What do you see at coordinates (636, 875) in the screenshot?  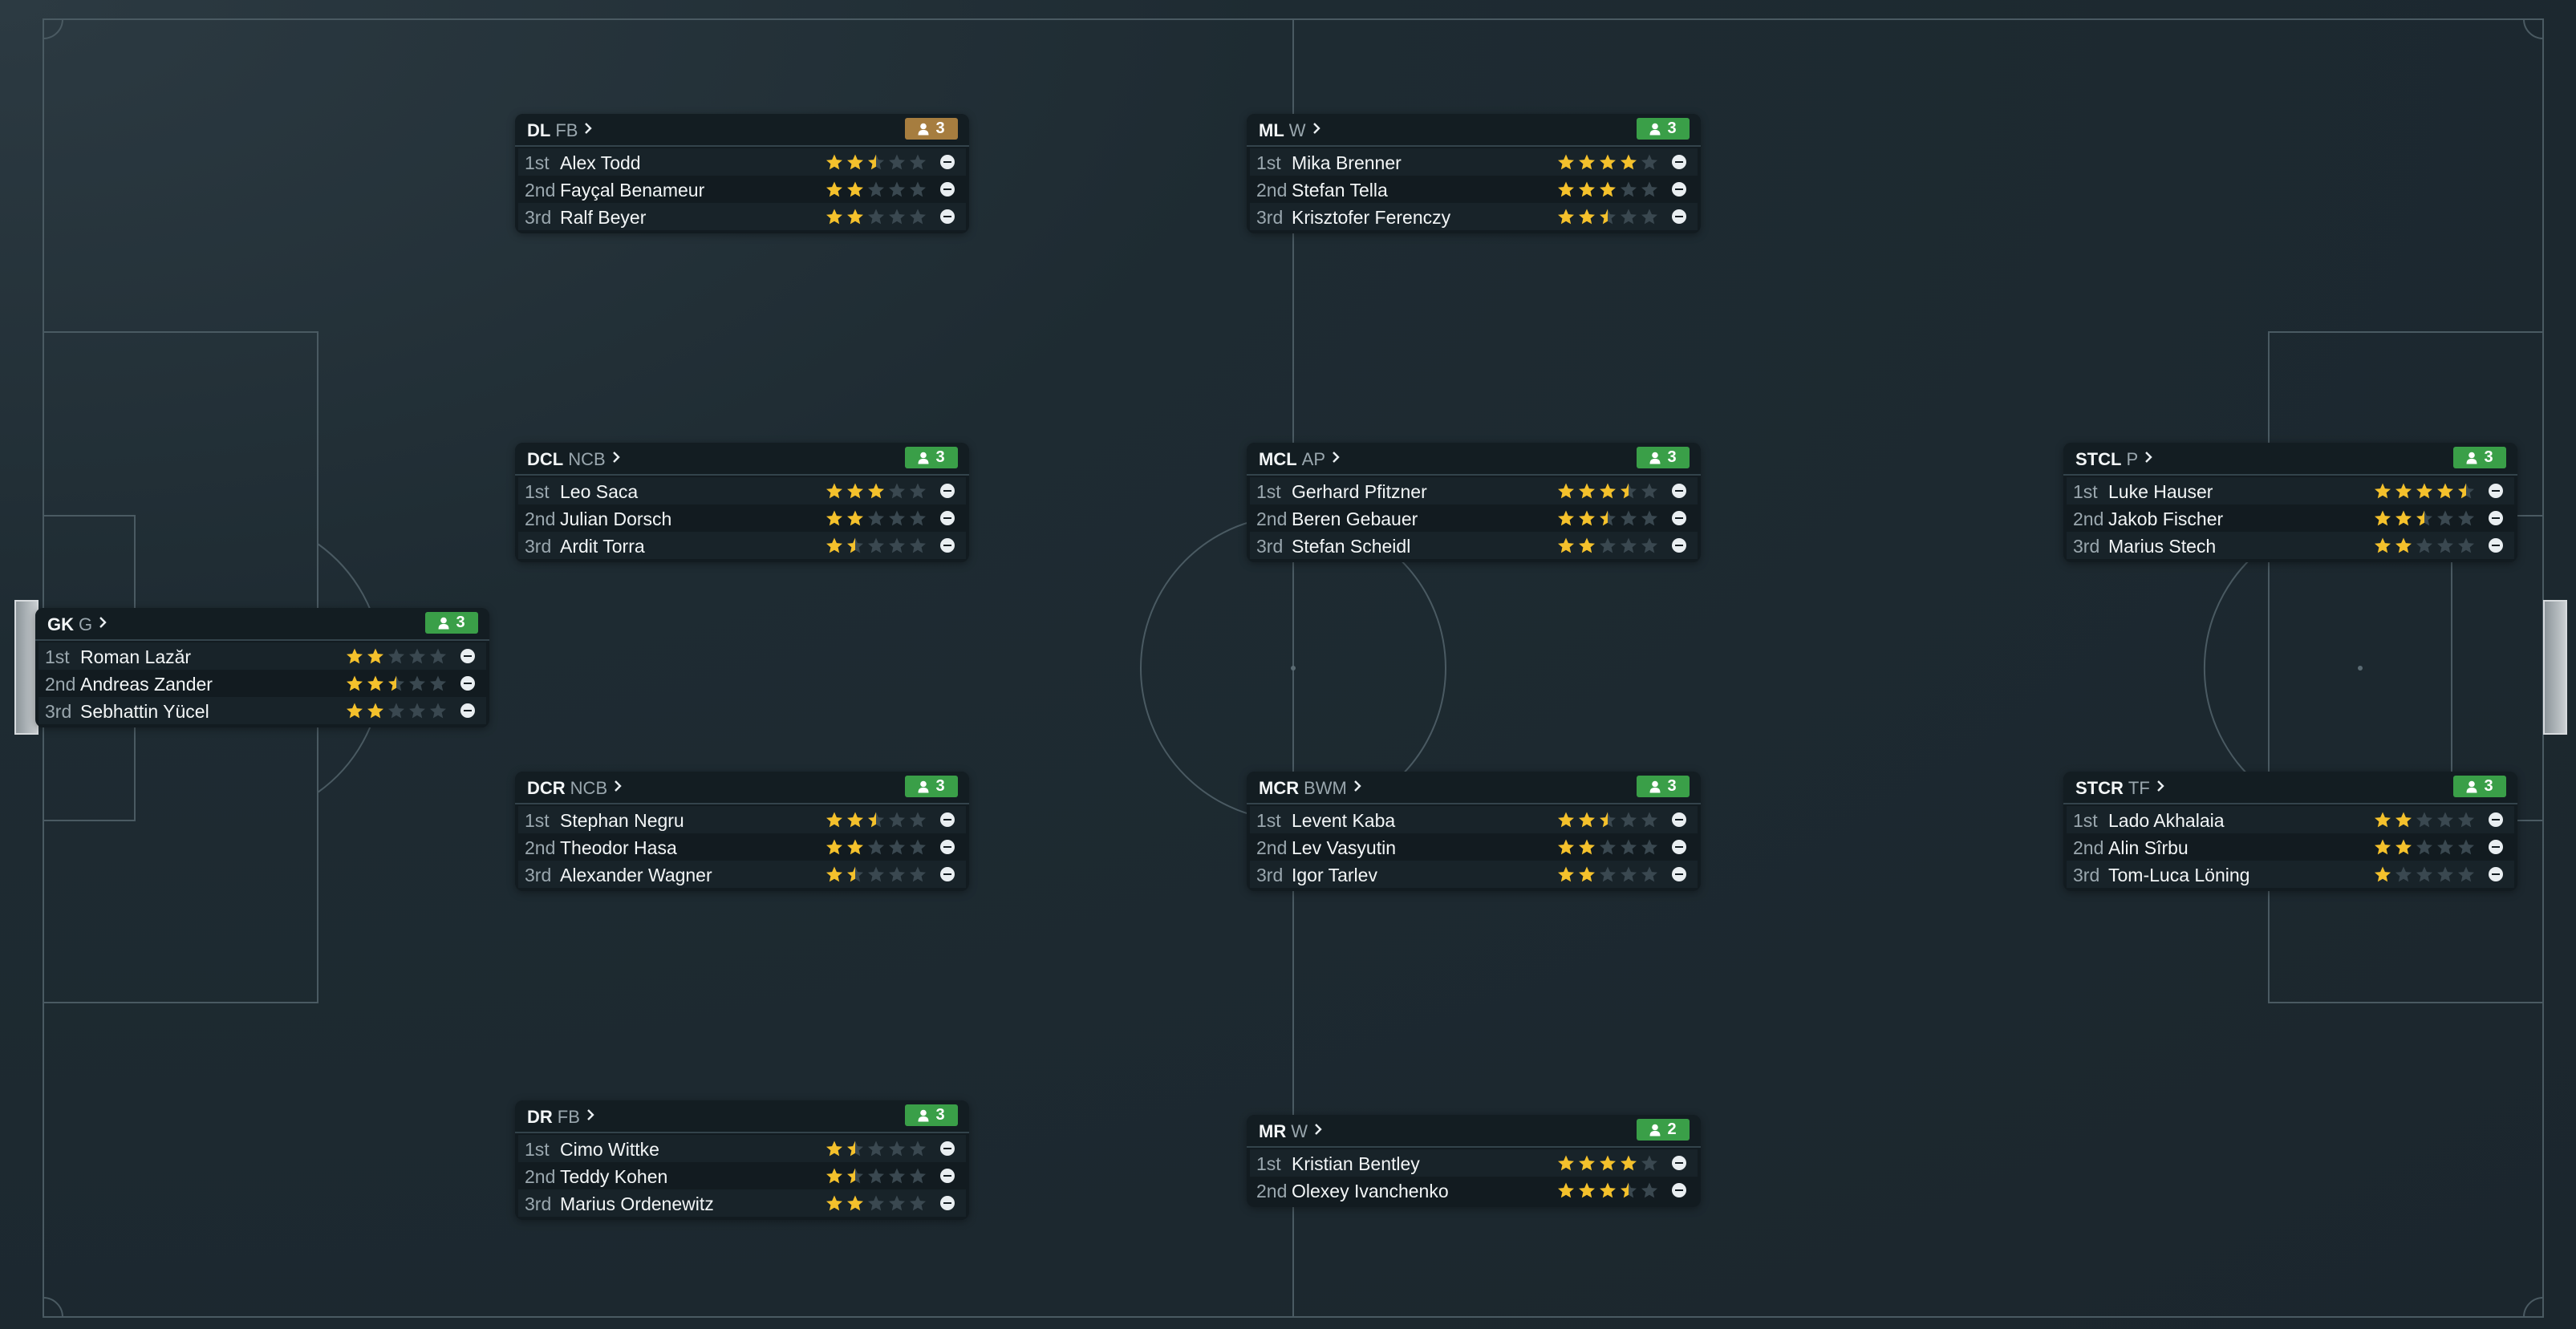 I see `player-name: Alexander Wagner` at bounding box center [636, 875].